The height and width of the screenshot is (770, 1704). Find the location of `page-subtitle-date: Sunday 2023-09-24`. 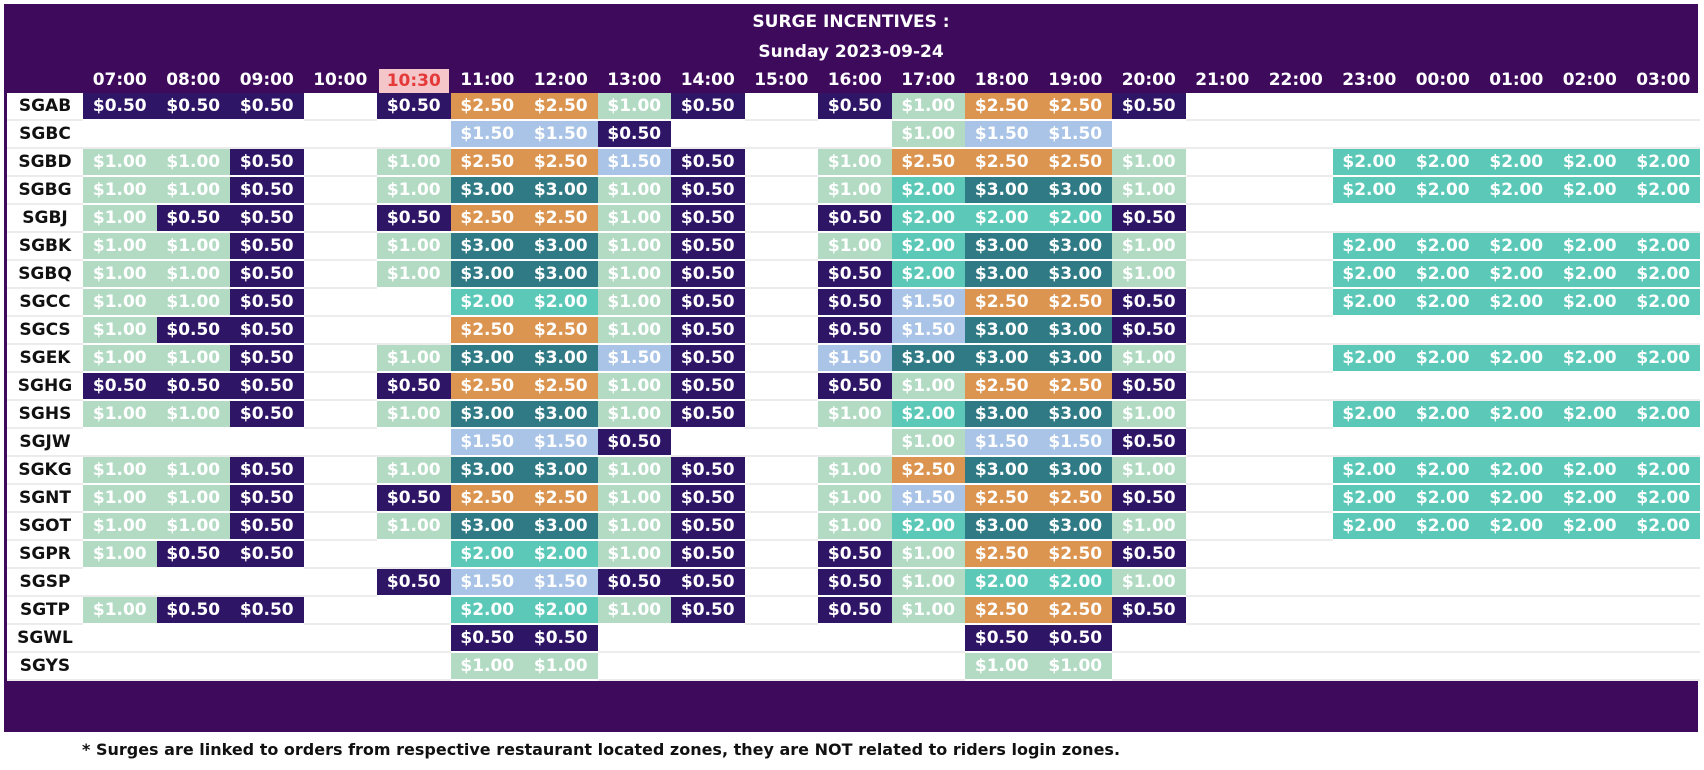

page-subtitle-date: Sunday 2023-09-24 is located at coordinates (851, 52).